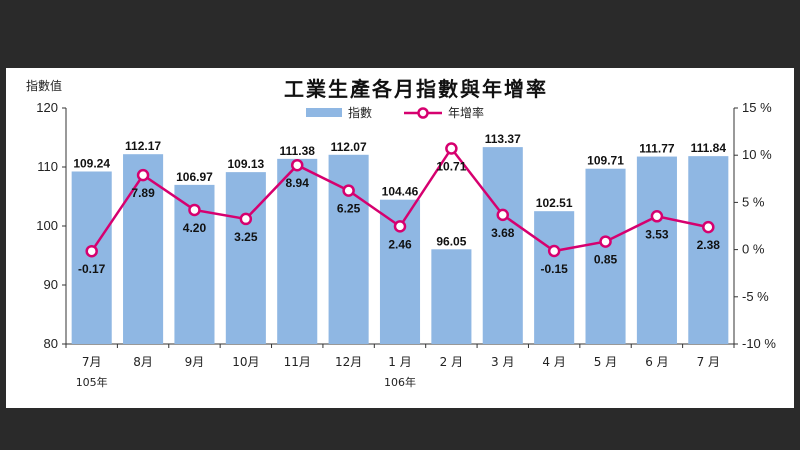  Describe the element at coordinates (92, 362) in the screenshot. I see `x-category-label: 7月` at that location.